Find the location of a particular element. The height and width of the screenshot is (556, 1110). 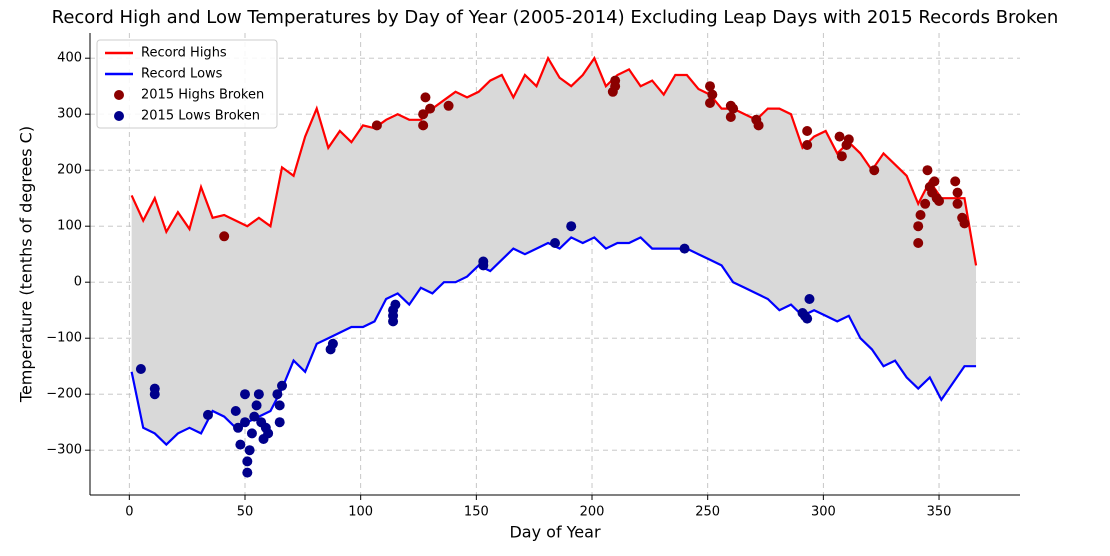

x-tick-label: 150 is located at coordinates (476, 512).